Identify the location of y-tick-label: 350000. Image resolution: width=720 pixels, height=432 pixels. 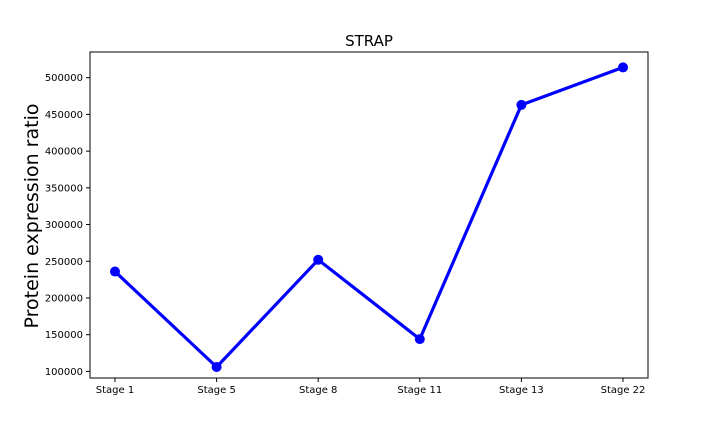
(64, 188).